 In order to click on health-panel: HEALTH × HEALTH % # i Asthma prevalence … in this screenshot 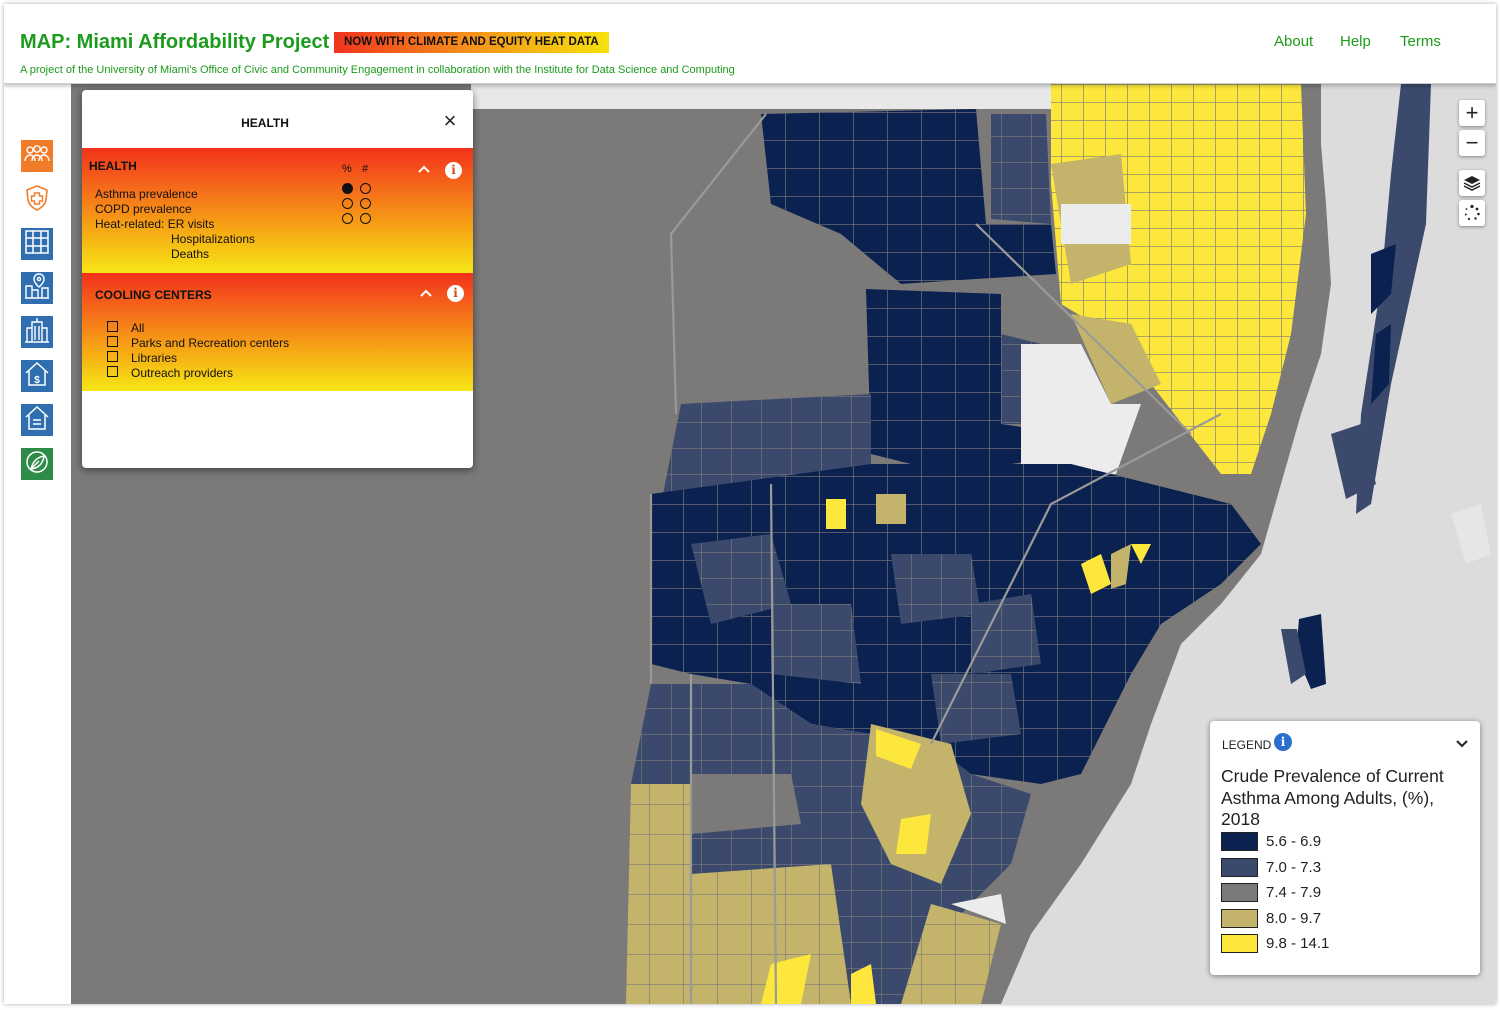, I will do `click(277, 279)`.